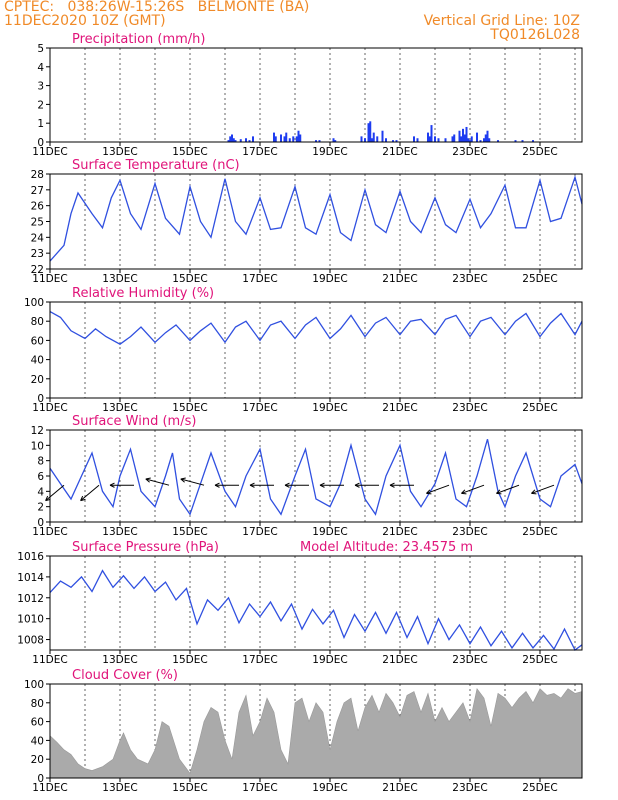 This screenshot has height=800, width=618. What do you see at coordinates (37, 223) in the screenshot?
I see `y-tick-label: 25` at bounding box center [37, 223].